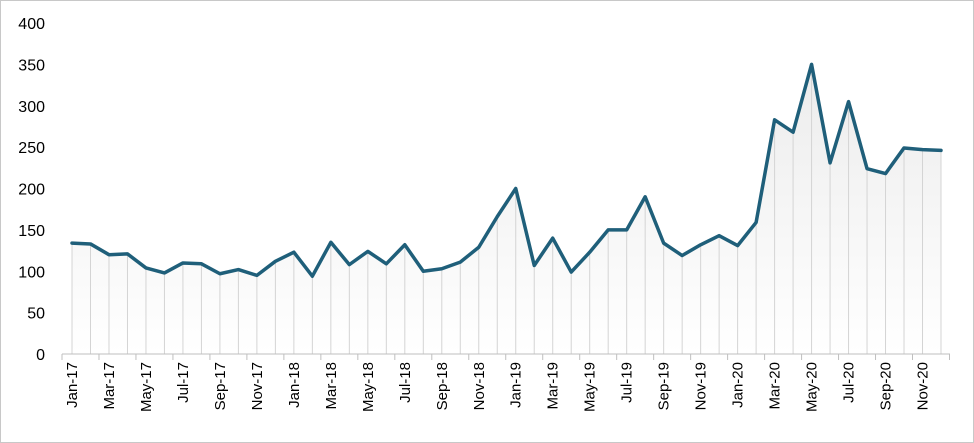 Image resolution: width=974 pixels, height=443 pixels. Describe the element at coordinates (31, 107) in the screenshot. I see `y-tick-label: 300` at that location.